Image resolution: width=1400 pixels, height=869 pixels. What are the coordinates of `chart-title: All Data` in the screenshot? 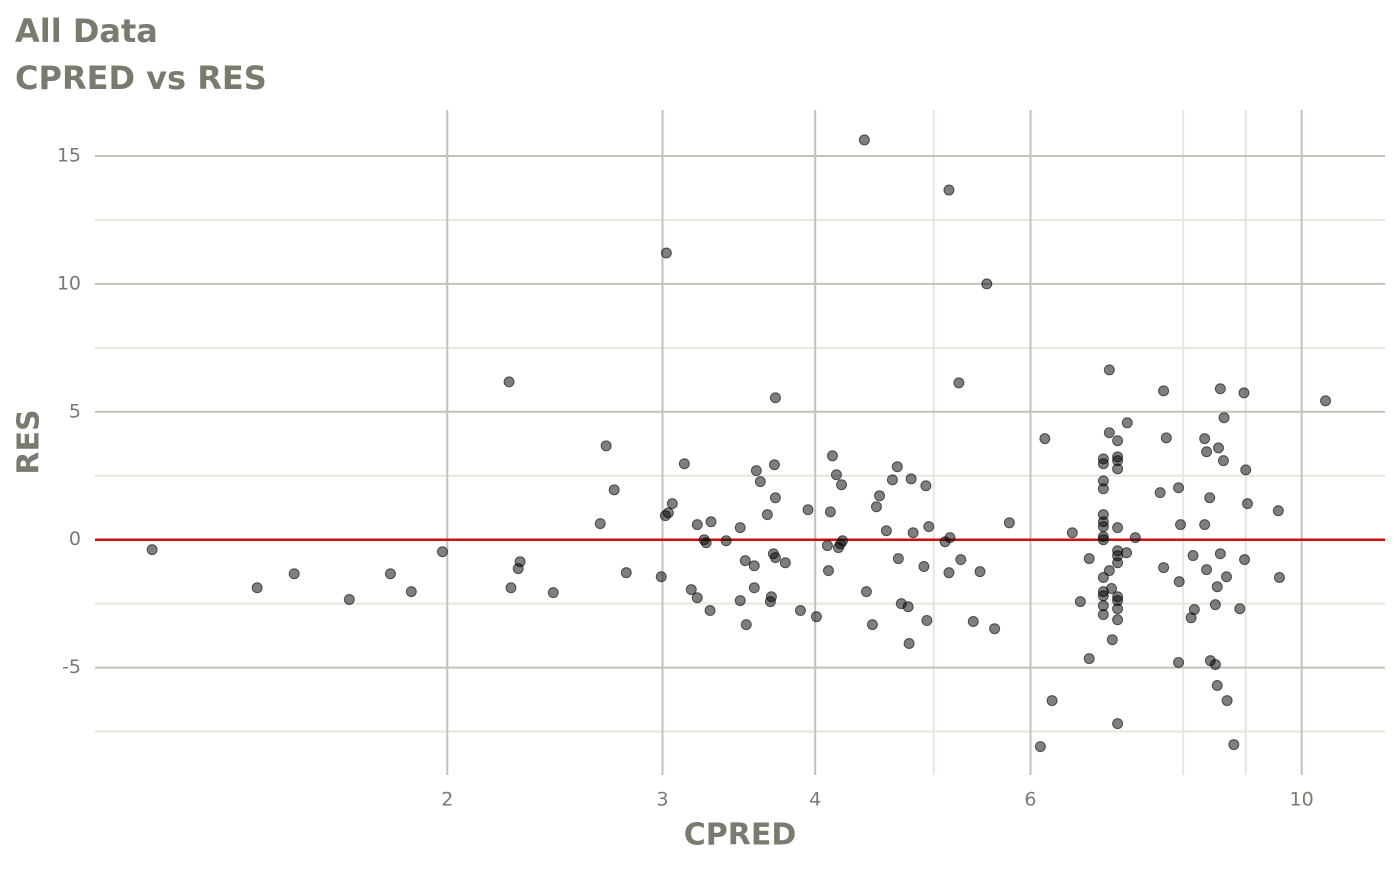 It's located at (86, 31).